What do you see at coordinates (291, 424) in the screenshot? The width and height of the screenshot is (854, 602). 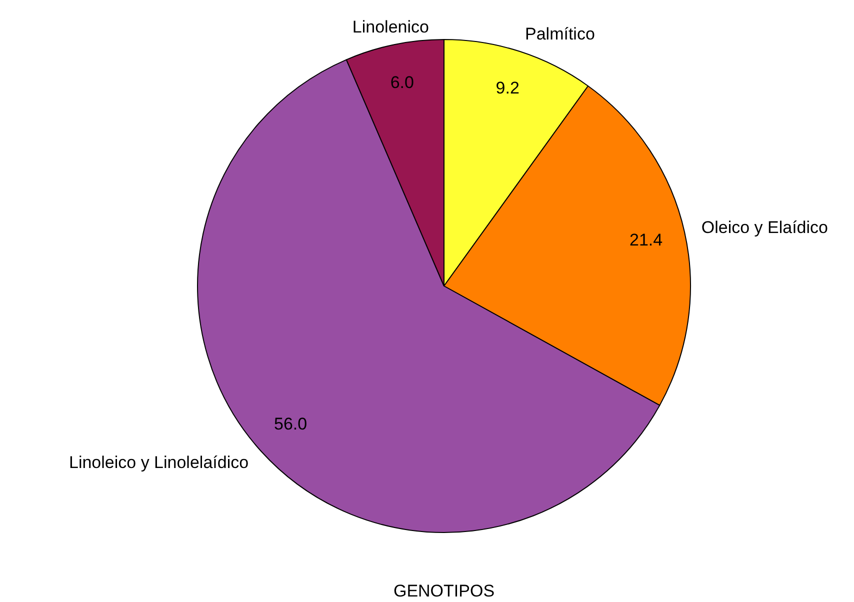 I see `data-label: 56.0` at bounding box center [291, 424].